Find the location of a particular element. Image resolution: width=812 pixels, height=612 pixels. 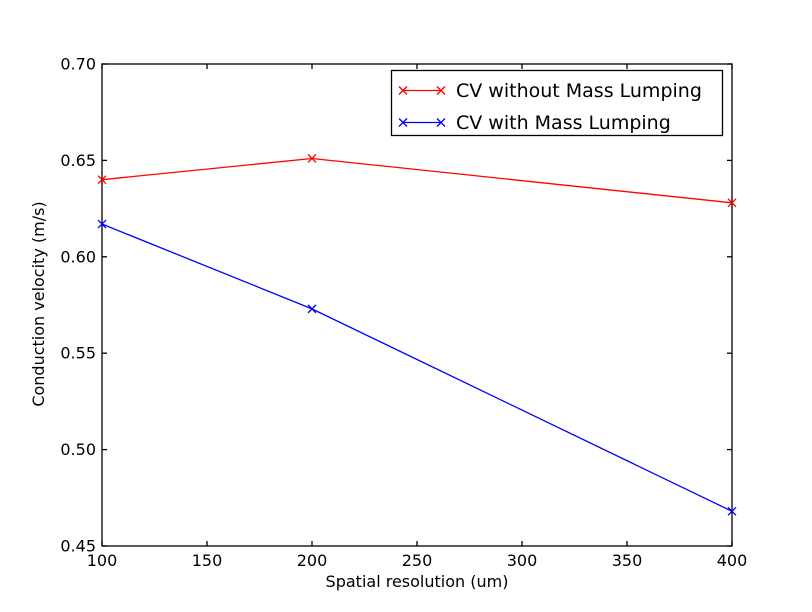

y-tick-label: 0.60 is located at coordinates (78, 256).